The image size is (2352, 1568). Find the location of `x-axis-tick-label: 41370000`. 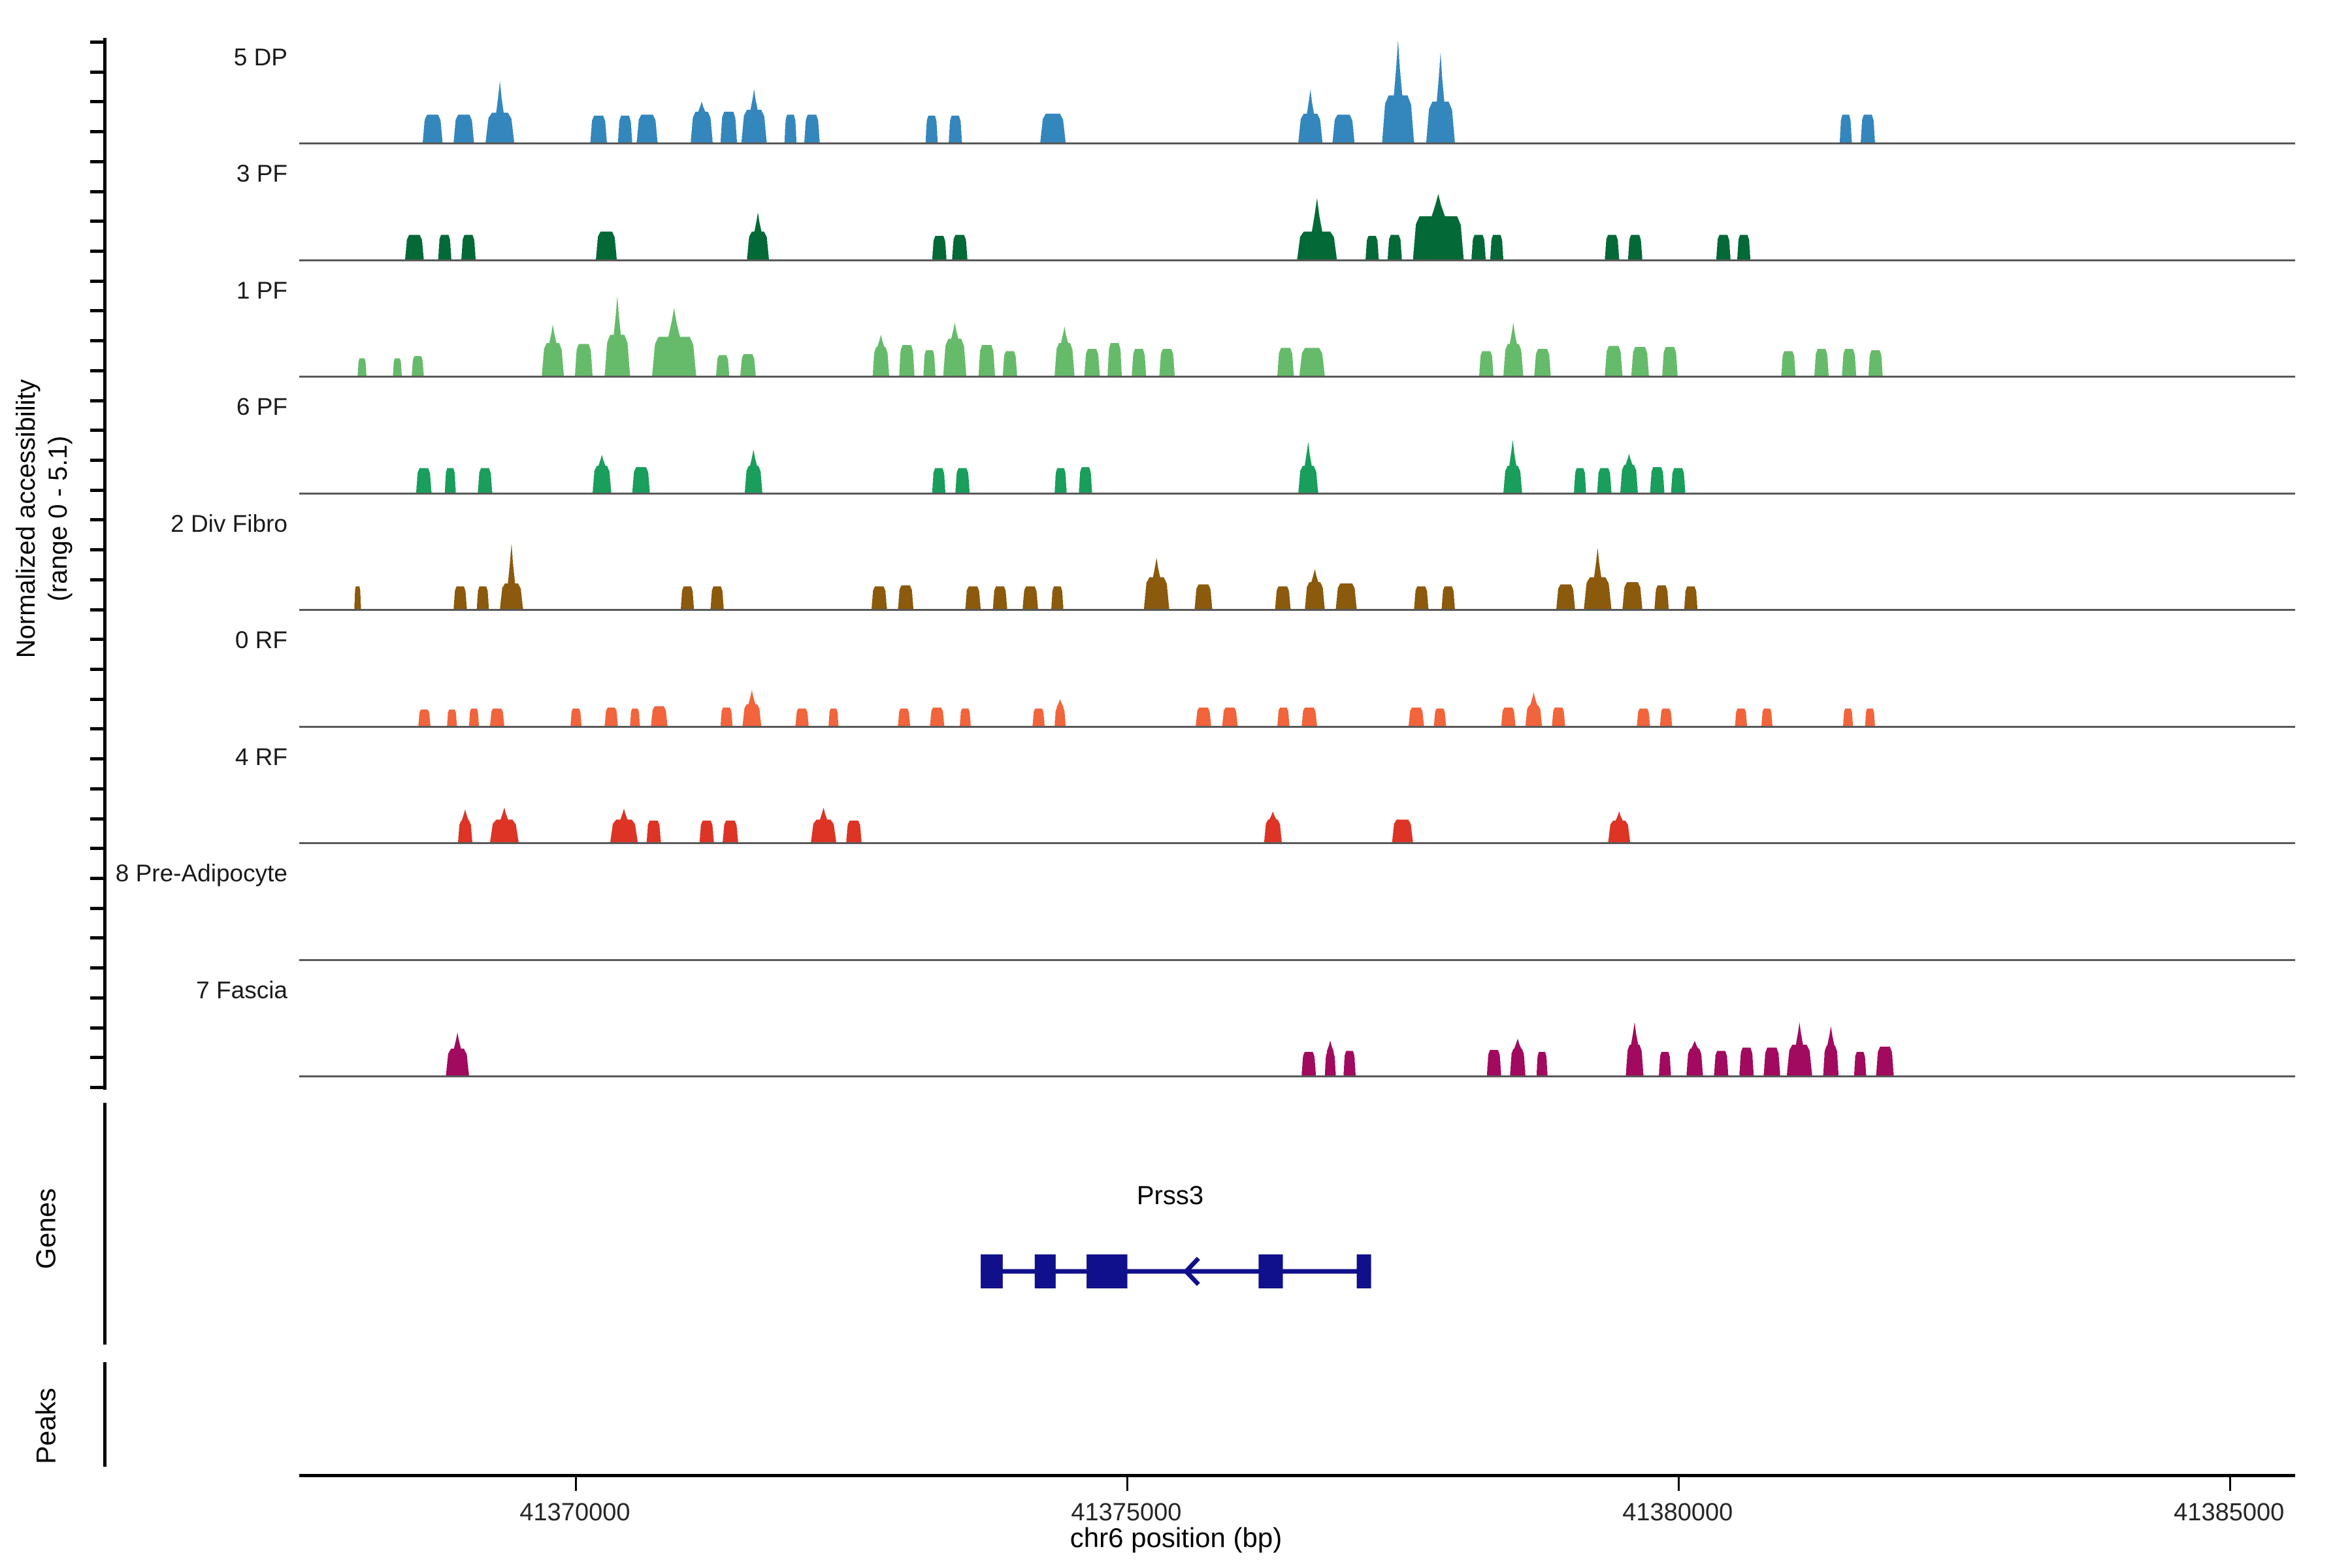

x-axis-tick-label: 41370000 is located at coordinates (574, 1512).